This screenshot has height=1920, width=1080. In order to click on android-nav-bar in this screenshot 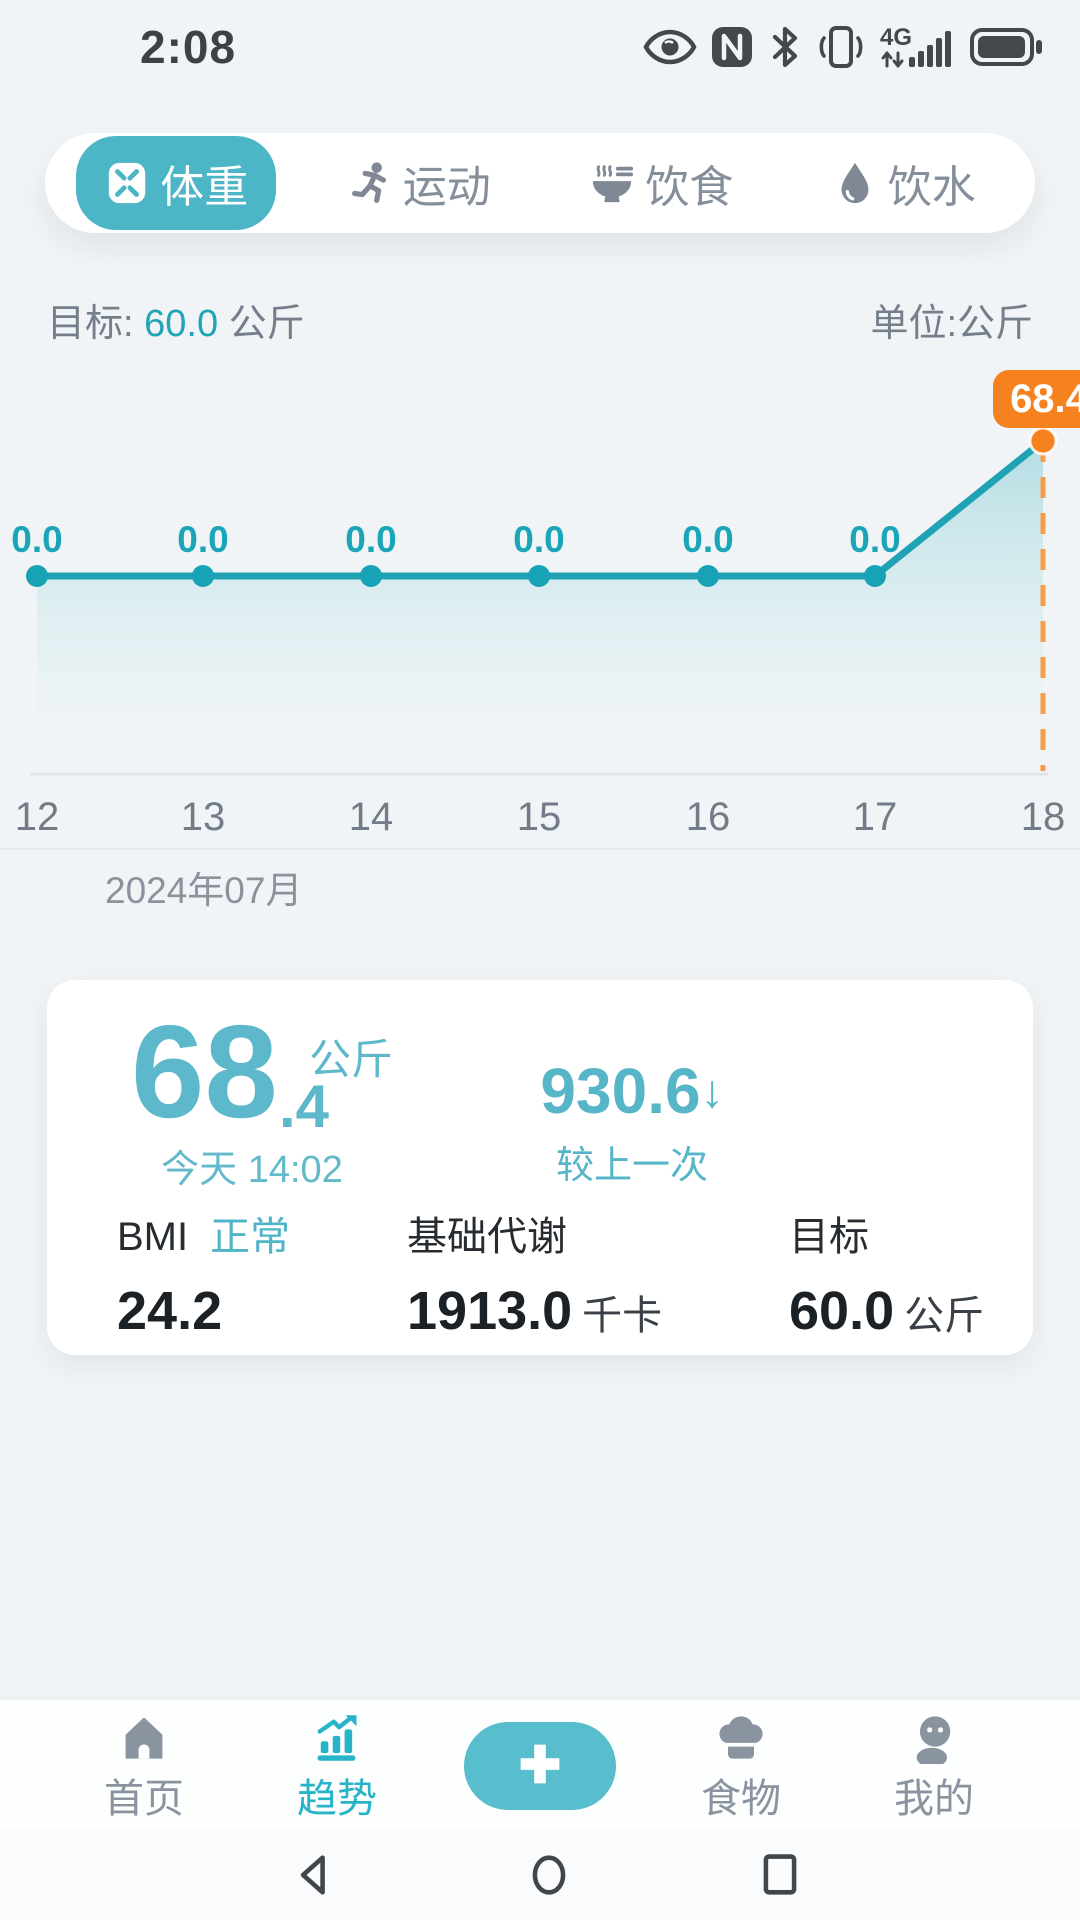, I will do `click(540, 1875)`.